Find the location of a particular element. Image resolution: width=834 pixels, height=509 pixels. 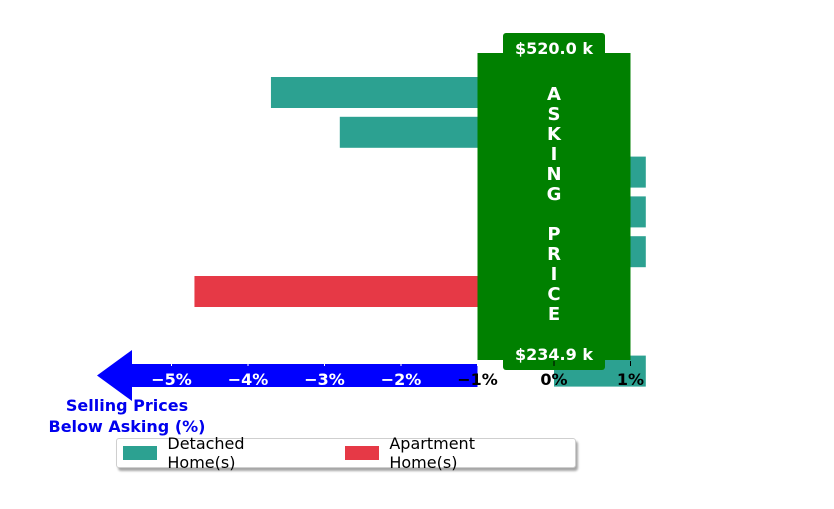

legend-item-detached: Detached Home(s) is located at coordinates (217, 453).